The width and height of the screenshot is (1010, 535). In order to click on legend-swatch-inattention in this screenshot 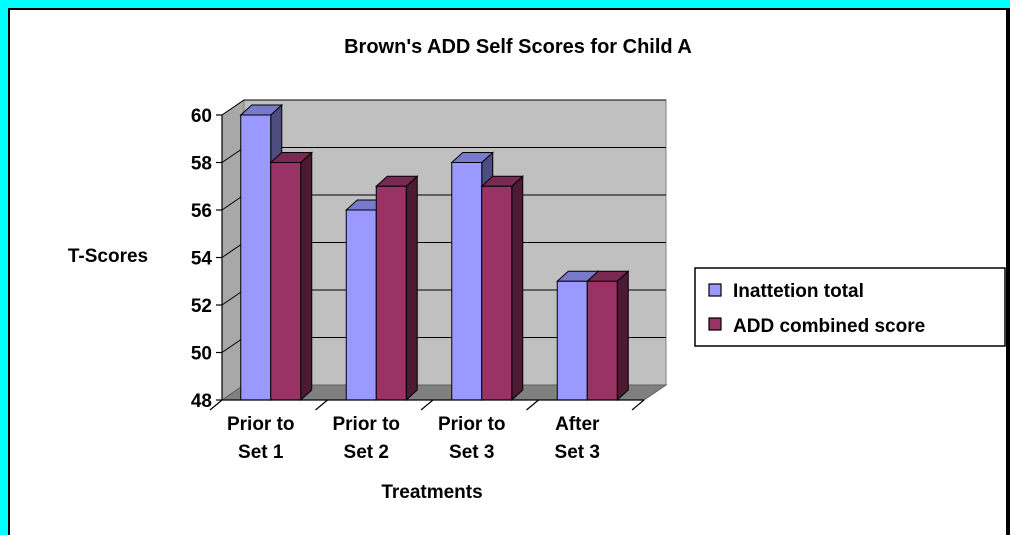, I will do `click(715, 290)`.